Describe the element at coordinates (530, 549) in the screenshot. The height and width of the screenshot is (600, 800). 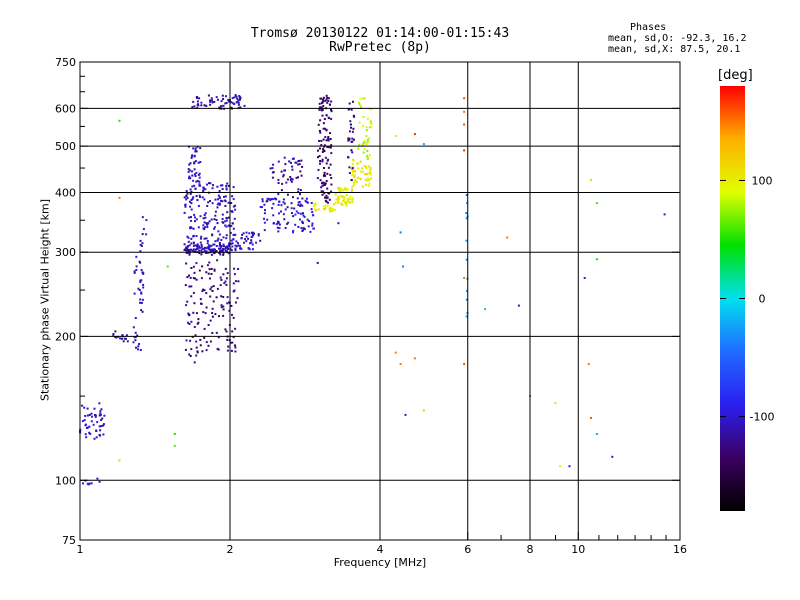
I see `x-tick-label: 8` at that location.